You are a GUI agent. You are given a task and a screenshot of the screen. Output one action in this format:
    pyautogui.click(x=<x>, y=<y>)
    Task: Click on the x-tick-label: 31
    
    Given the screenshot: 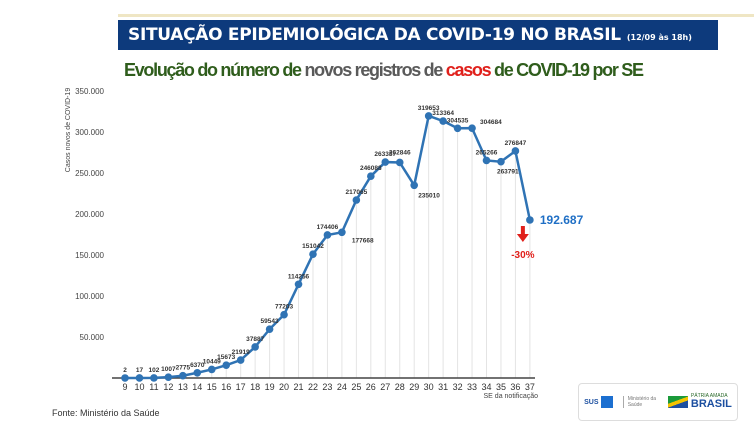 What is the action you would take?
    pyautogui.click(x=443, y=387)
    